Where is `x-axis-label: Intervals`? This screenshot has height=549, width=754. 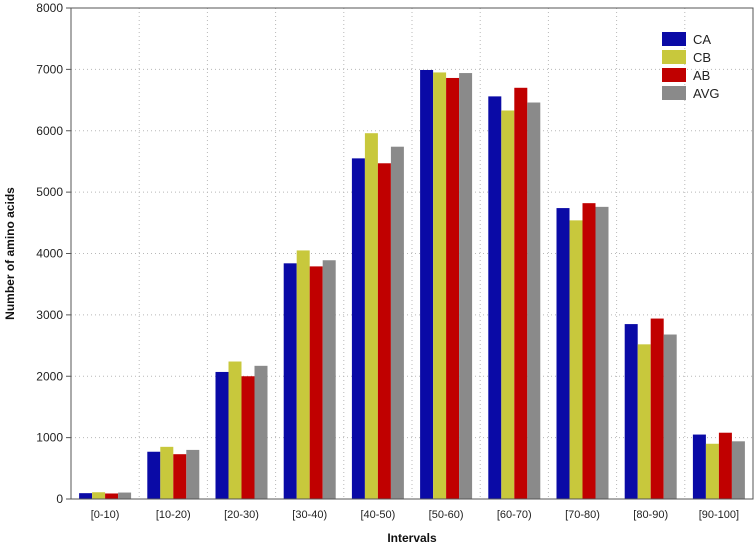 x-axis-label: Intervals is located at coordinates (412, 538).